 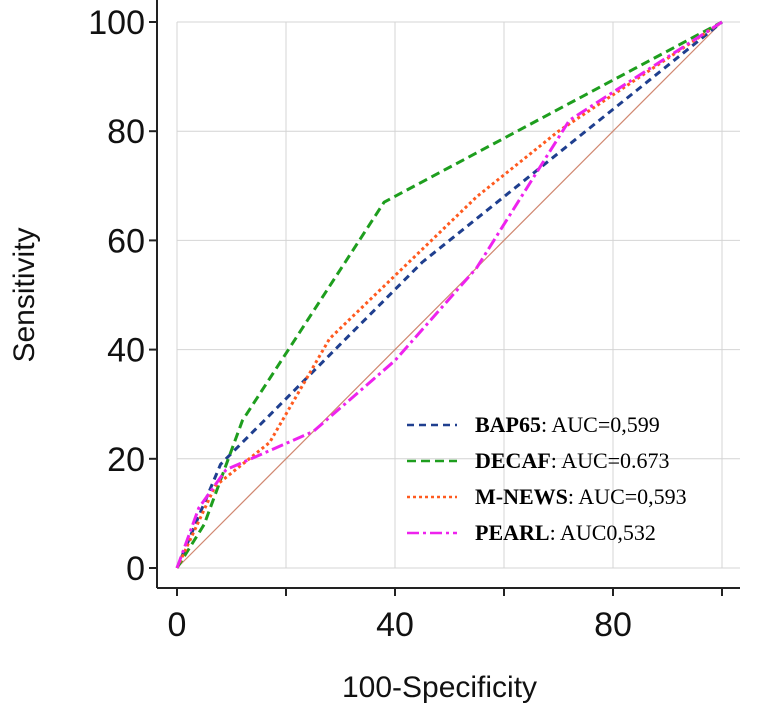 What do you see at coordinates (508, 424) in the screenshot?
I see `legend-series-name: BAP65` at bounding box center [508, 424].